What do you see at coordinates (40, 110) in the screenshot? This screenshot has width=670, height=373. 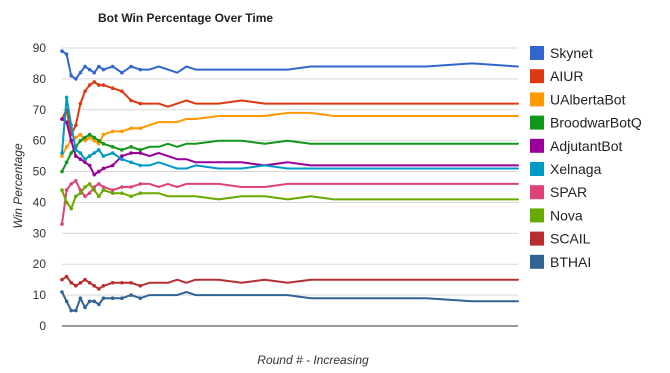 I see `y-tick-label: 70` at bounding box center [40, 110].